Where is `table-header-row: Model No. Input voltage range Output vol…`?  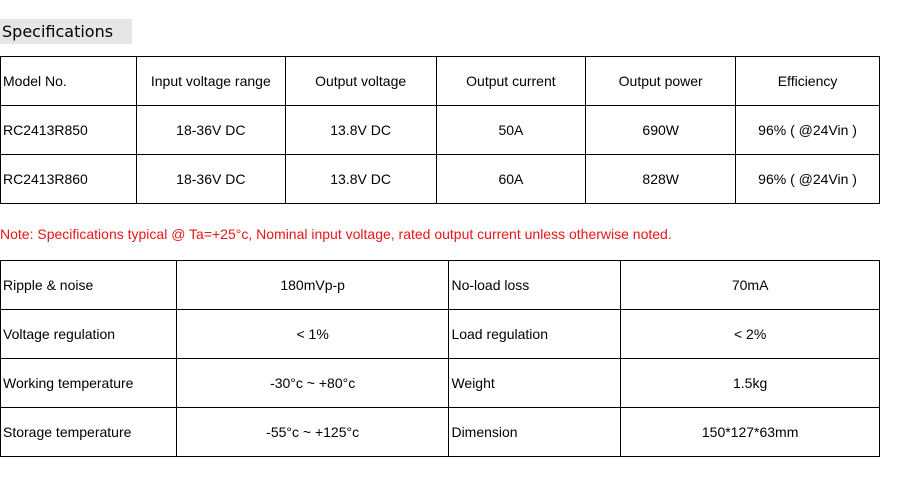
table-header-row: Model No. Input voltage range Output vol… is located at coordinates (440, 81).